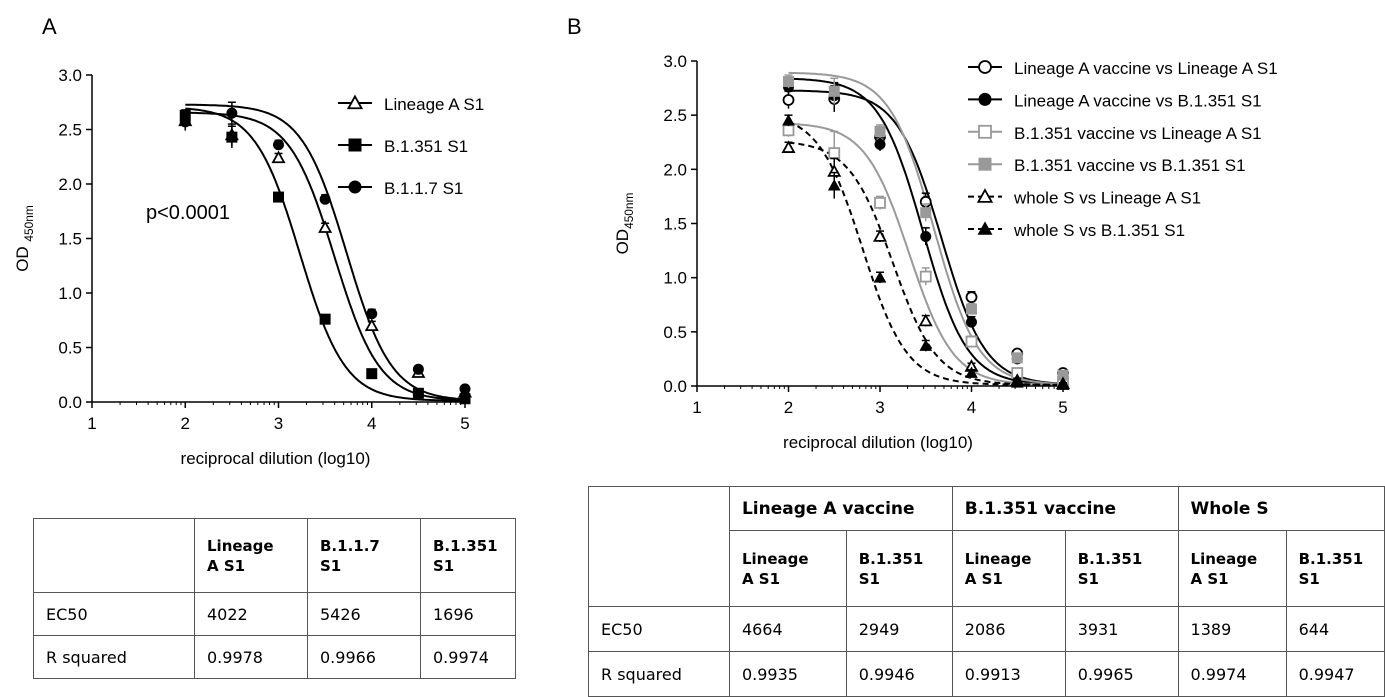 This screenshot has height=697, width=1385. I want to click on table-cell: 4022, so click(251, 614).